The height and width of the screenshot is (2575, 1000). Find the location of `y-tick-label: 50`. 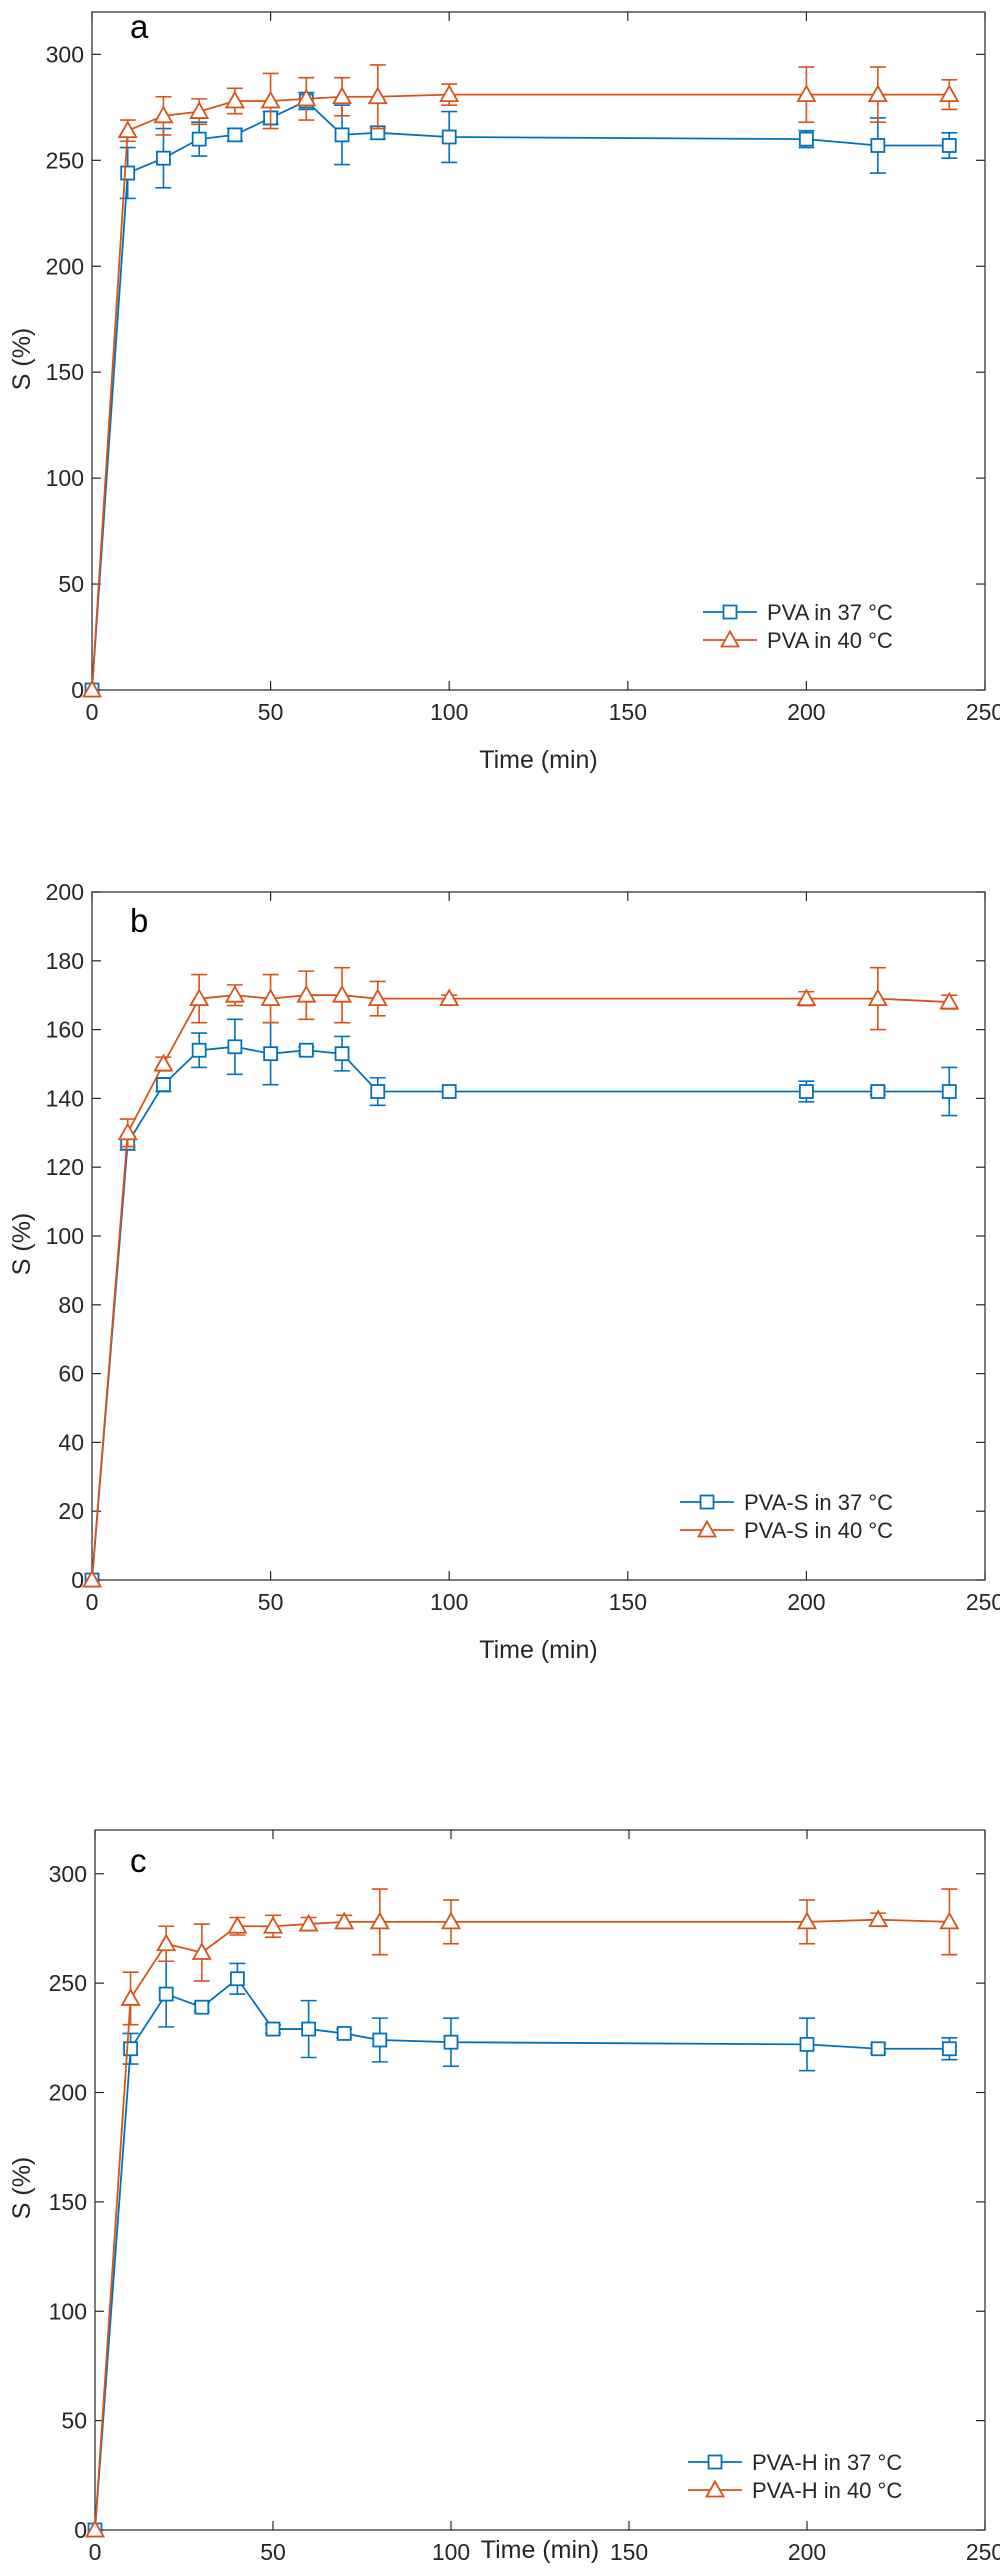

y-tick-label: 50 is located at coordinates (74, 2421).